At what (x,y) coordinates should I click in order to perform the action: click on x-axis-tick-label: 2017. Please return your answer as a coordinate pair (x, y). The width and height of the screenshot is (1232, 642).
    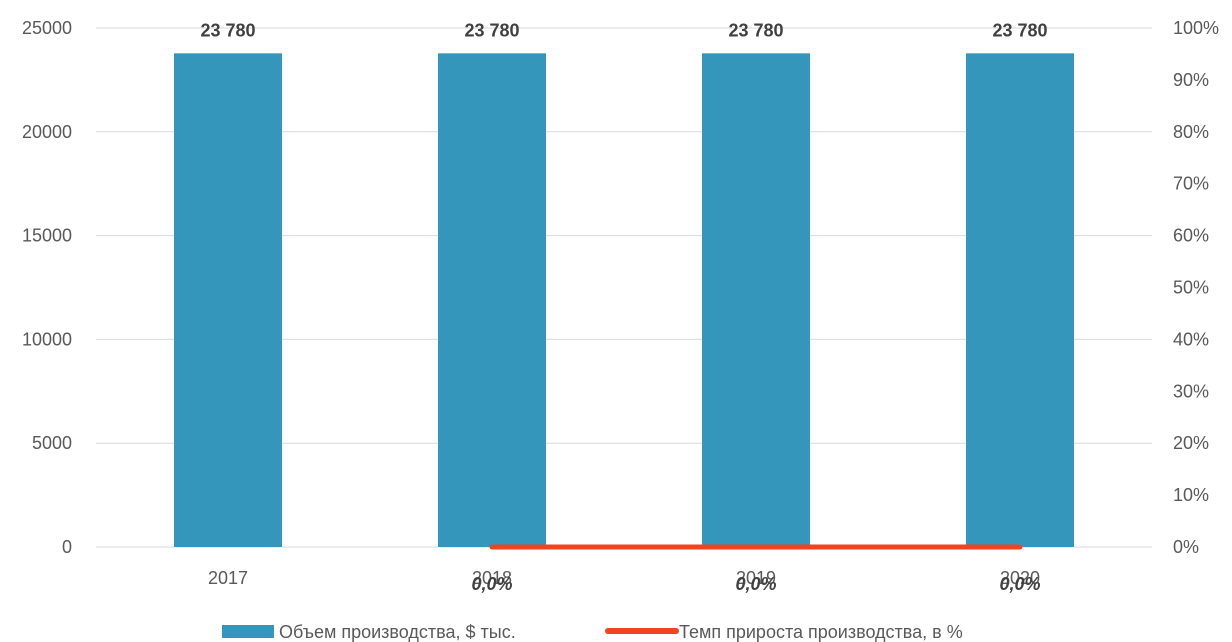
    Looking at the image, I should click on (228, 578).